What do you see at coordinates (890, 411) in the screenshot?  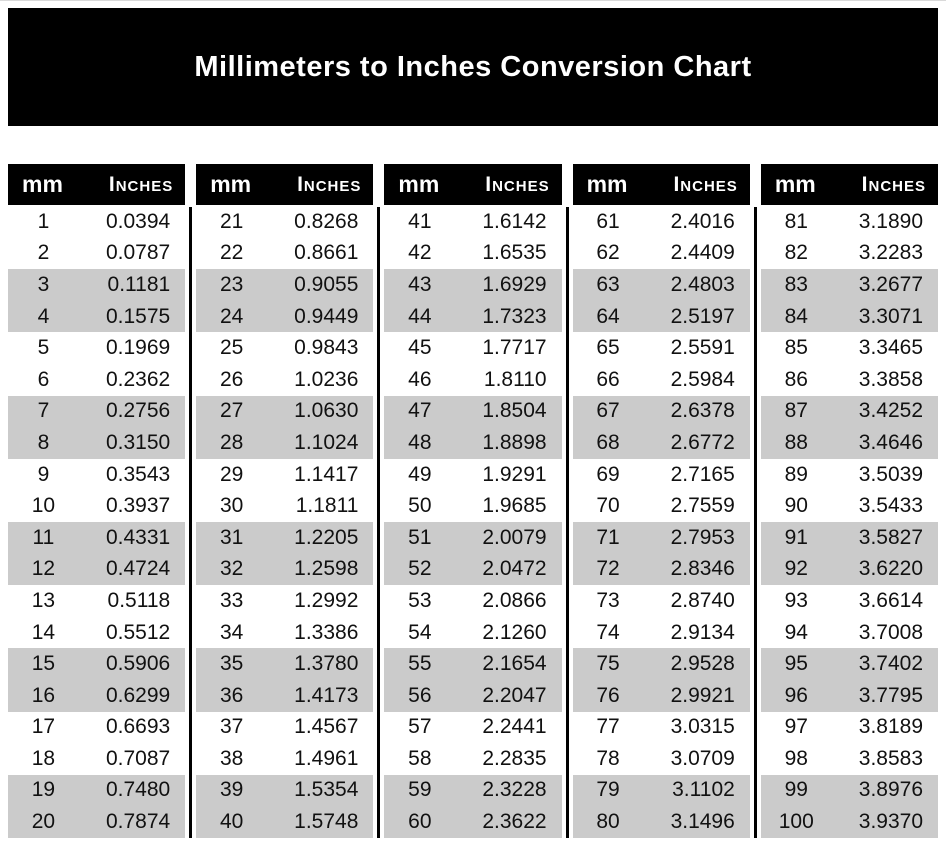 I see `inches-value: 3.4252` at bounding box center [890, 411].